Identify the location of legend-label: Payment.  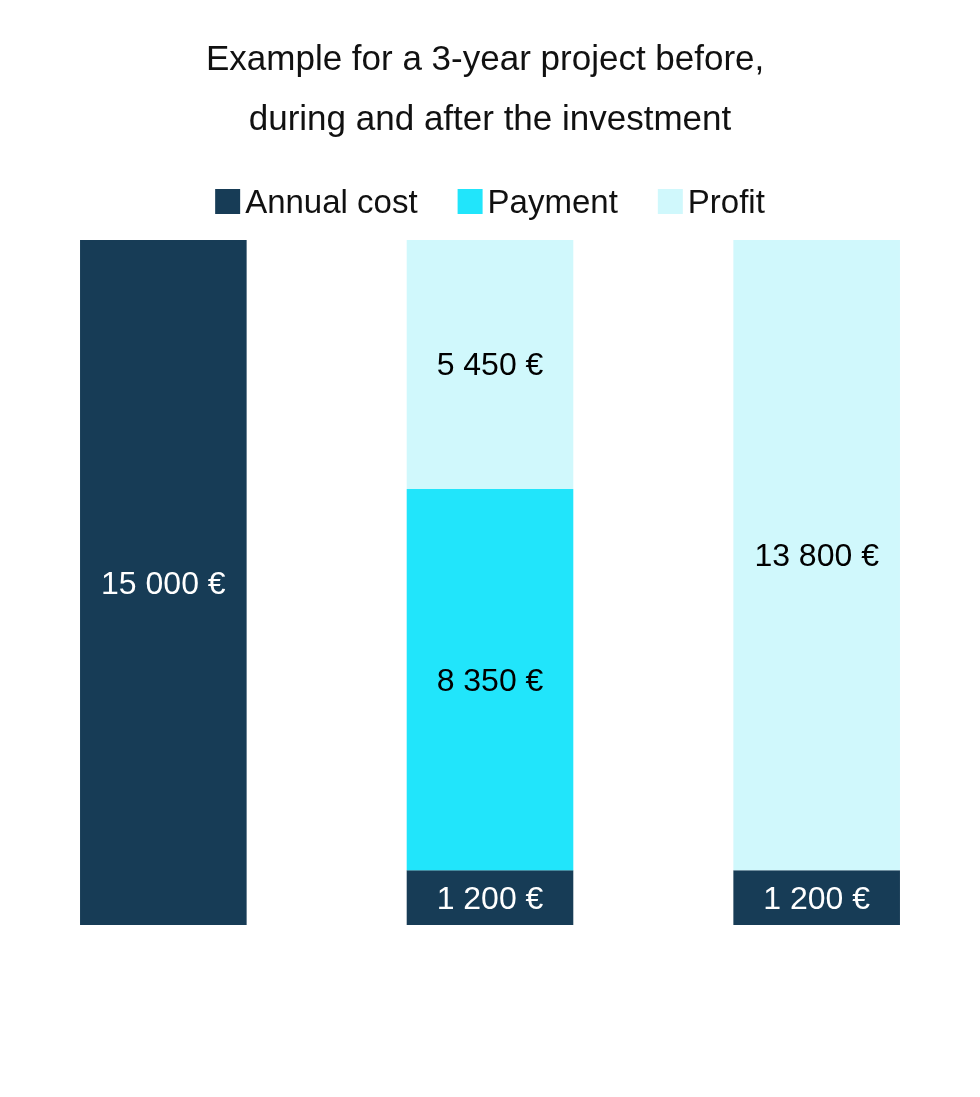
(552, 201).